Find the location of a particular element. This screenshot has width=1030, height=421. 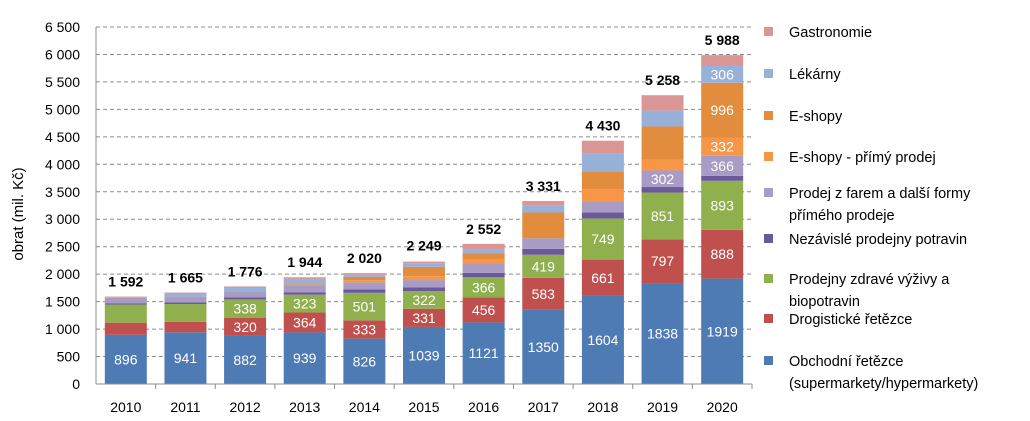

data-label: 1919 is located at coordinates (722, 331).